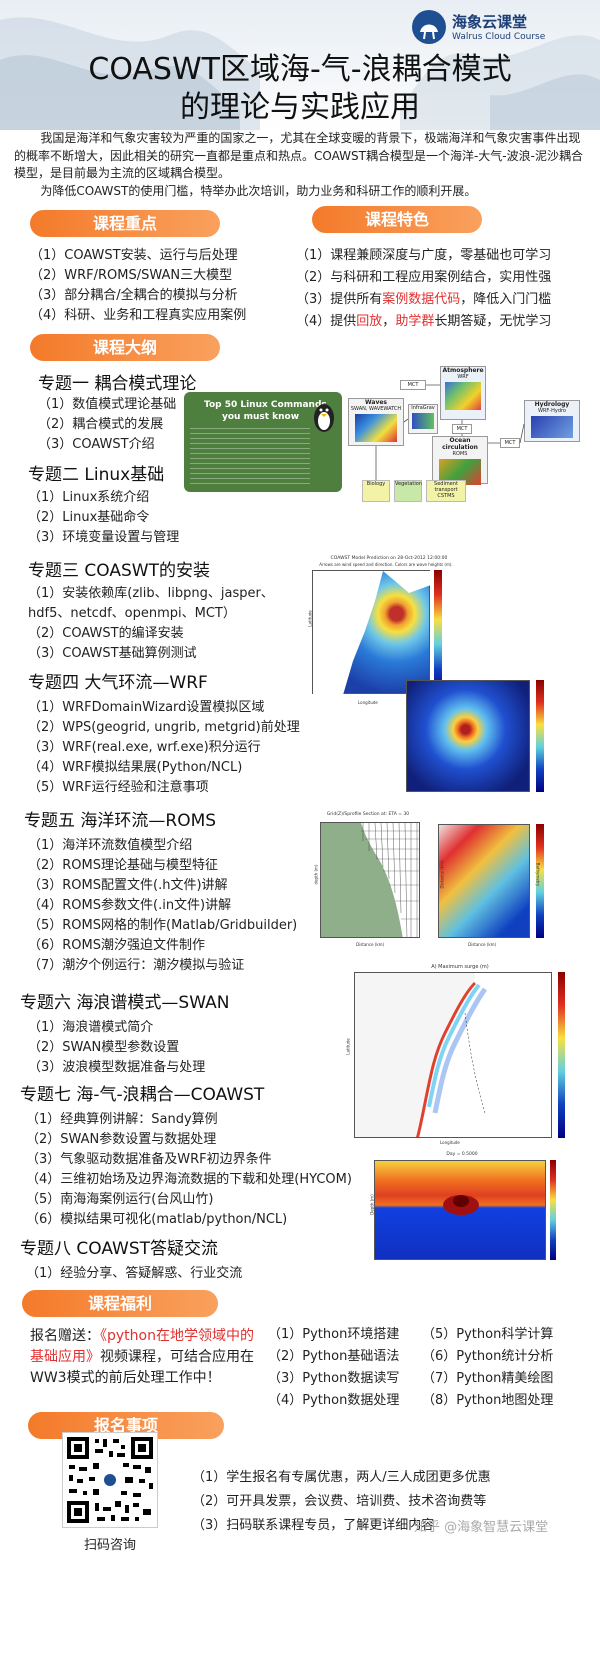 The height and width of the screenshot is (1658, 600). Describe the element at coordinates (484, 881) in the screenshot. I see `fig5-bathymetry-map` at that location.